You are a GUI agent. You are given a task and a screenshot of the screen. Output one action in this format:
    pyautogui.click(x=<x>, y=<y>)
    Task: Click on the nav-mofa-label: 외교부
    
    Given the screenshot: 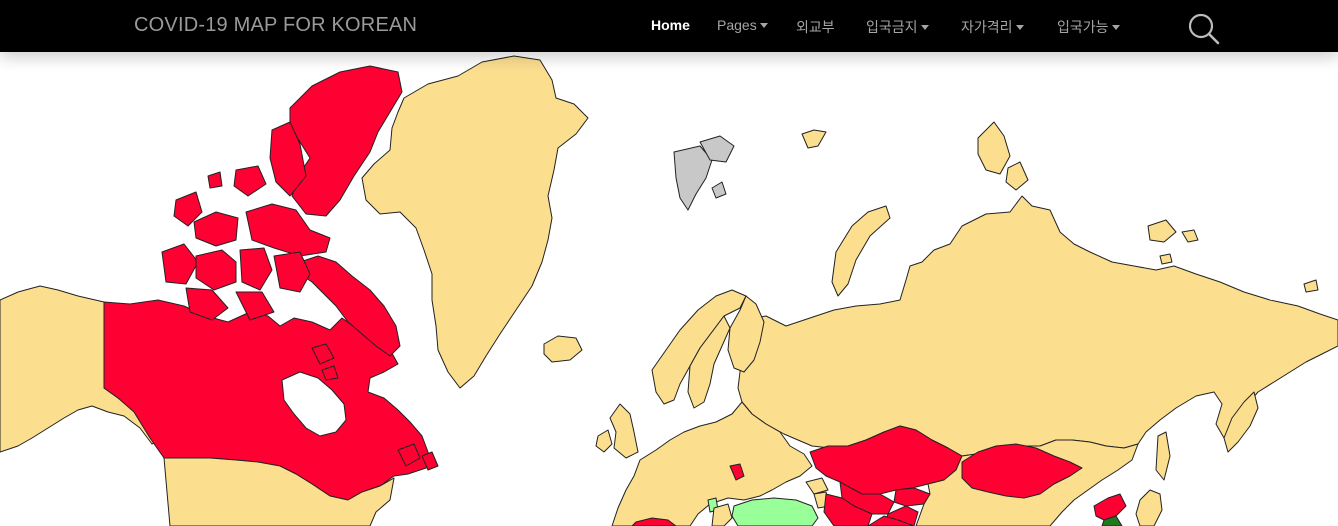 What is the action you would take?
    pyautogui.click(x=815, y=27)
    